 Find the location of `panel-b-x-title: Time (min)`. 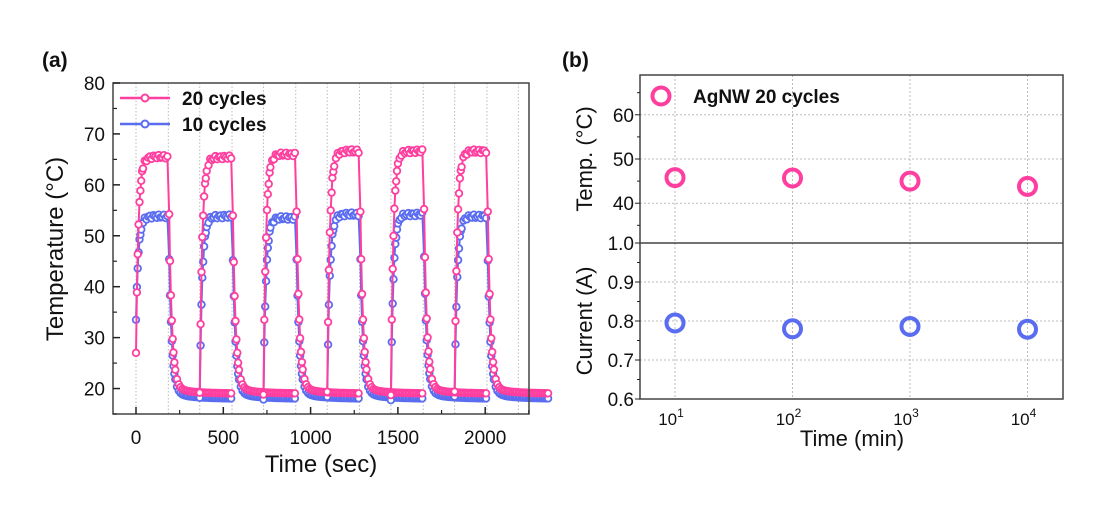

panel-b-x-title: Time (min) is located at coordinates (852, 438).